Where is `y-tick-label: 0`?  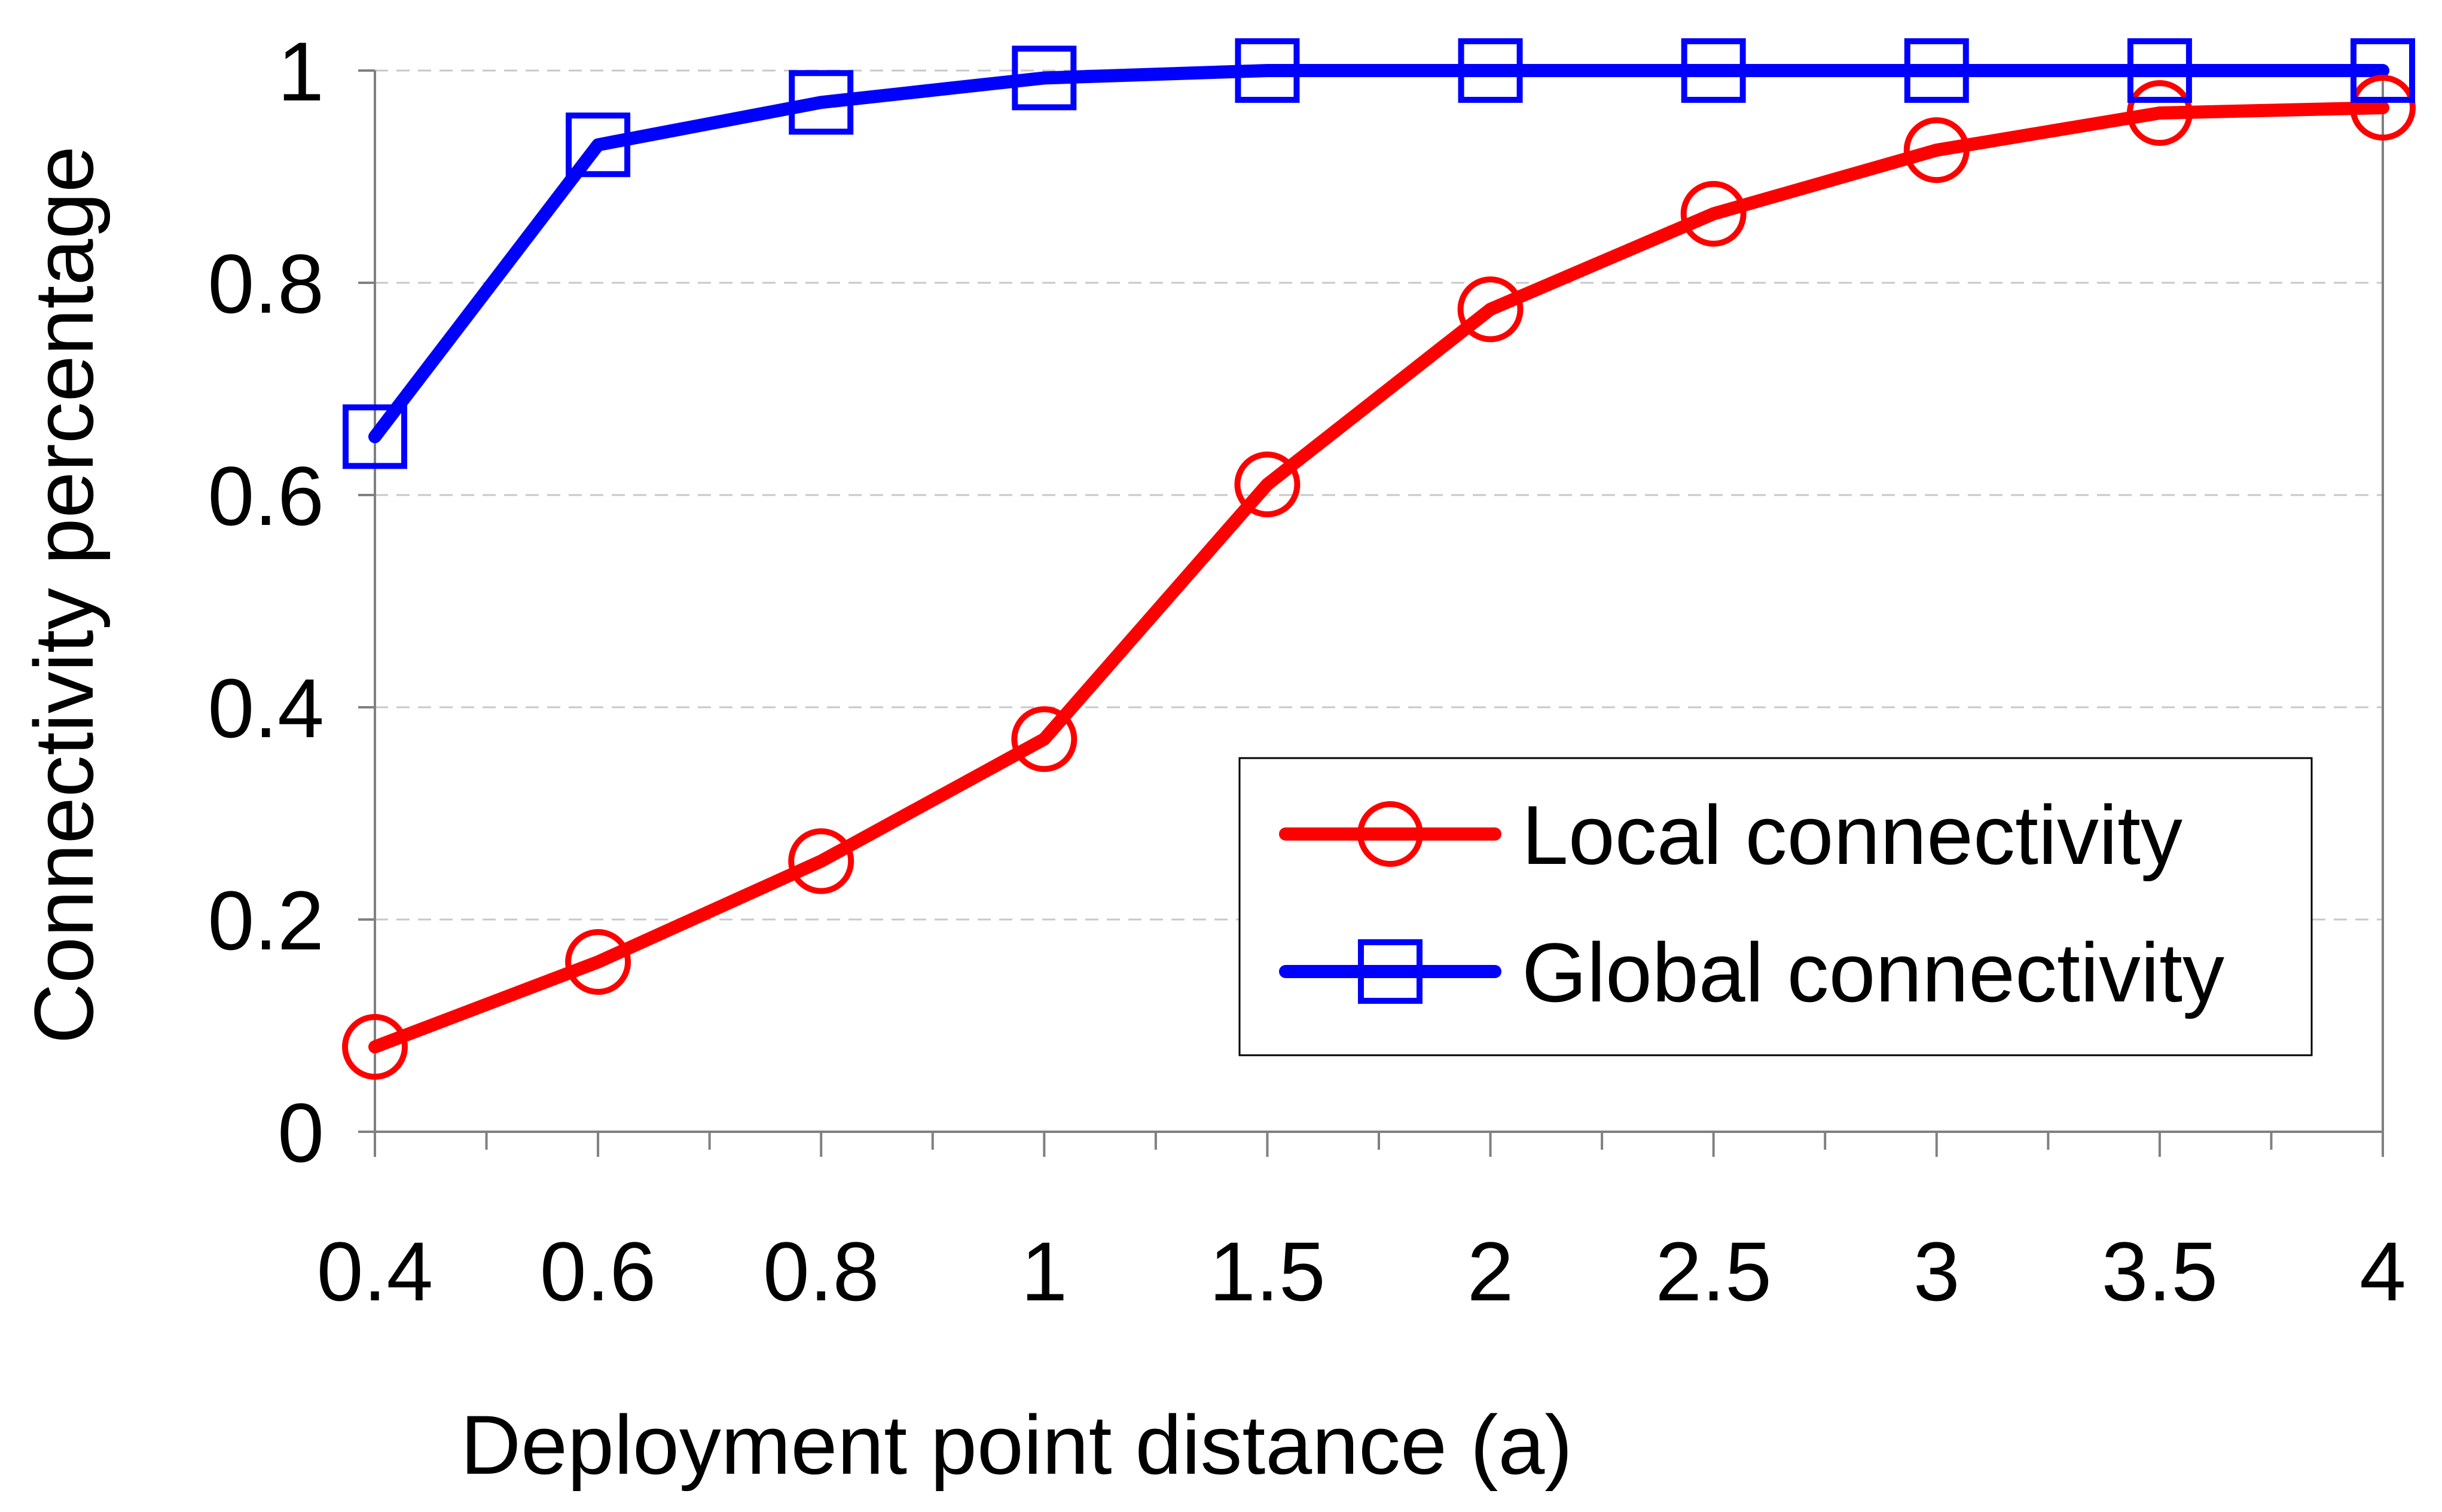
y-tick-label: 0 is located at coordinates (300, 1133).